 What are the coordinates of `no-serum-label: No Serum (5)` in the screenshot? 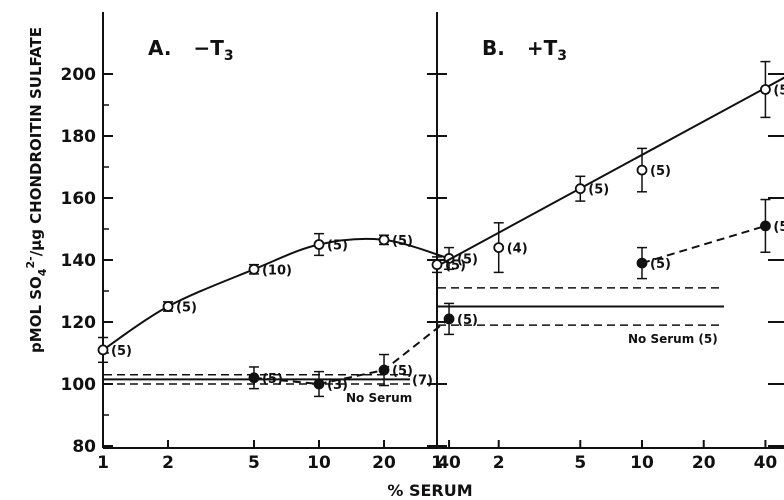 It's located at (673, 339).